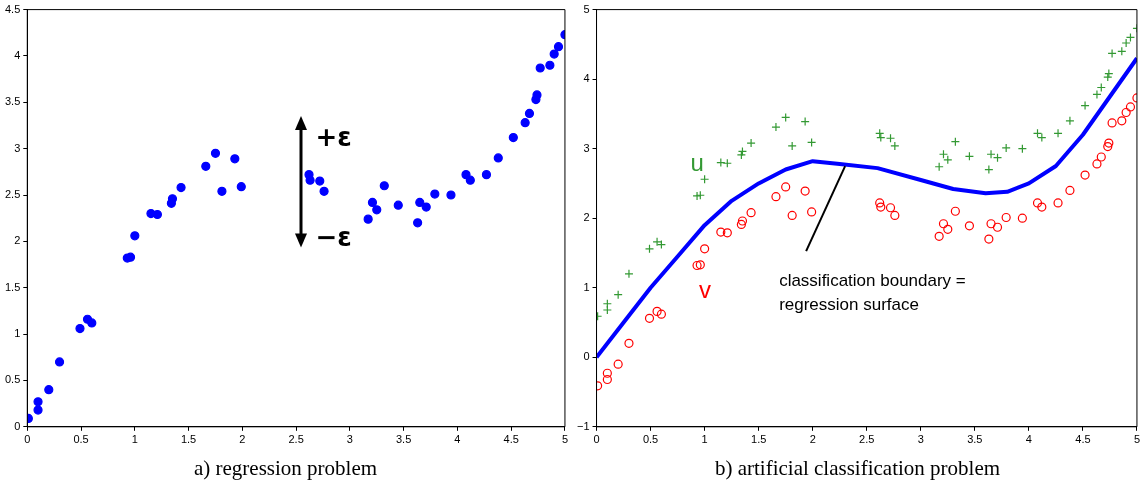 The width and height of the screenshot is (1143, 494). Describe the element at coordinates (697, 162) in the screenshot. I see `series-label: u` at that location.